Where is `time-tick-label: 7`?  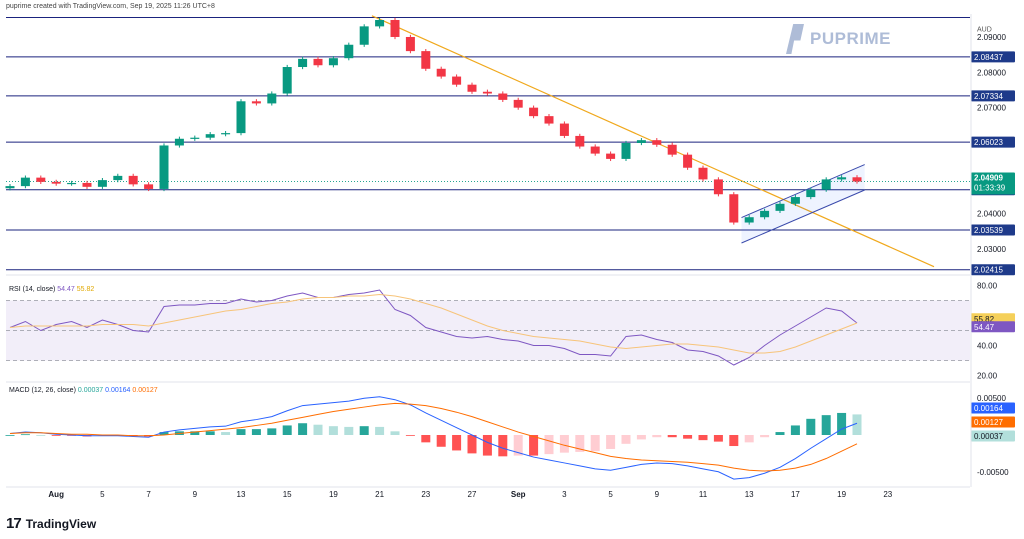
time-tick-label: 7 is located at coordinates (148, 494).